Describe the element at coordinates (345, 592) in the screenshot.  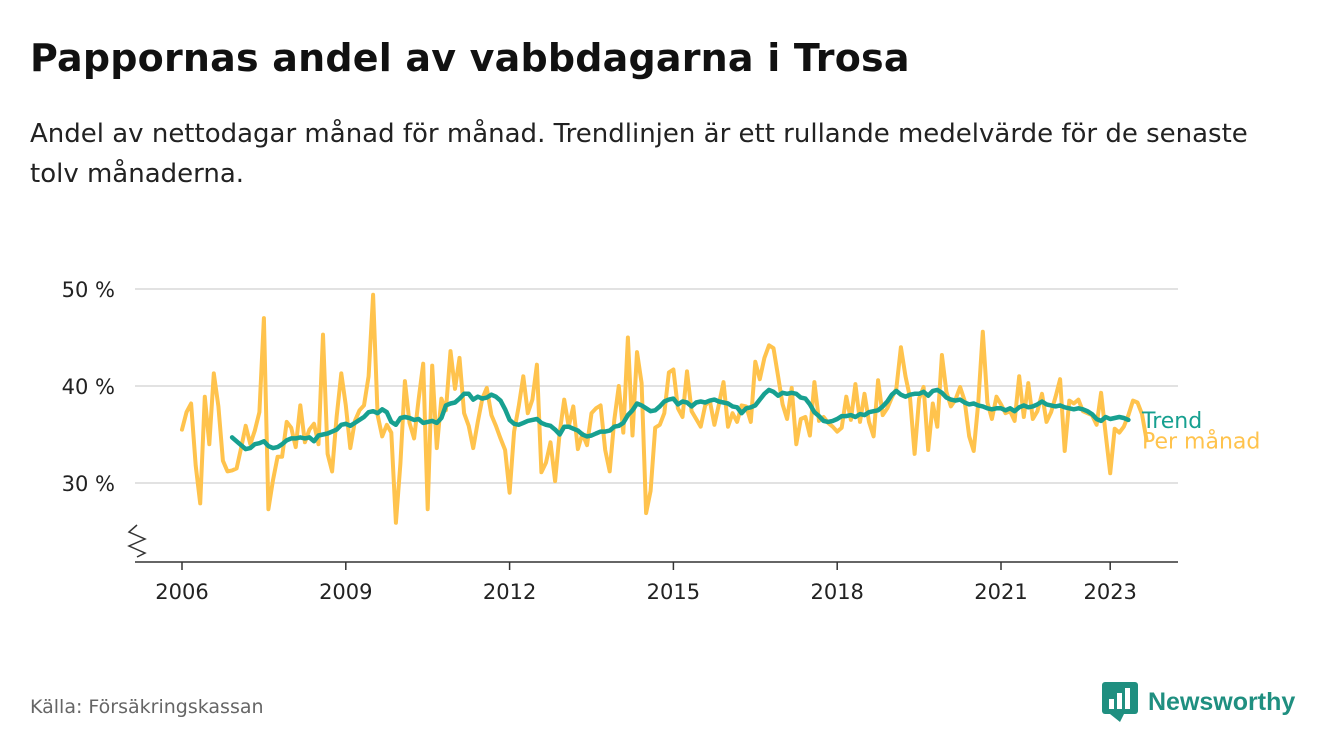
I see `x-tick-label-2009: 2009` at that location.